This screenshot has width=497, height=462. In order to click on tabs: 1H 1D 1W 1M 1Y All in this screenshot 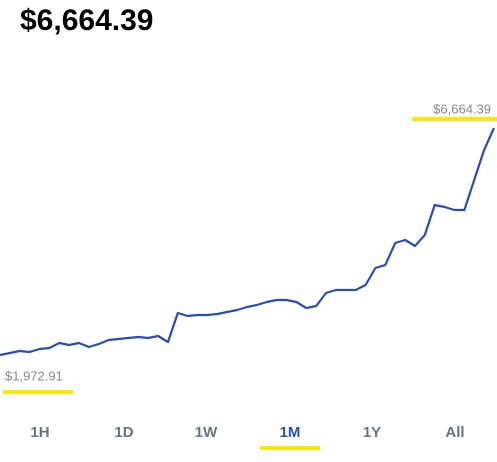, I will do `click(248, 435)`.